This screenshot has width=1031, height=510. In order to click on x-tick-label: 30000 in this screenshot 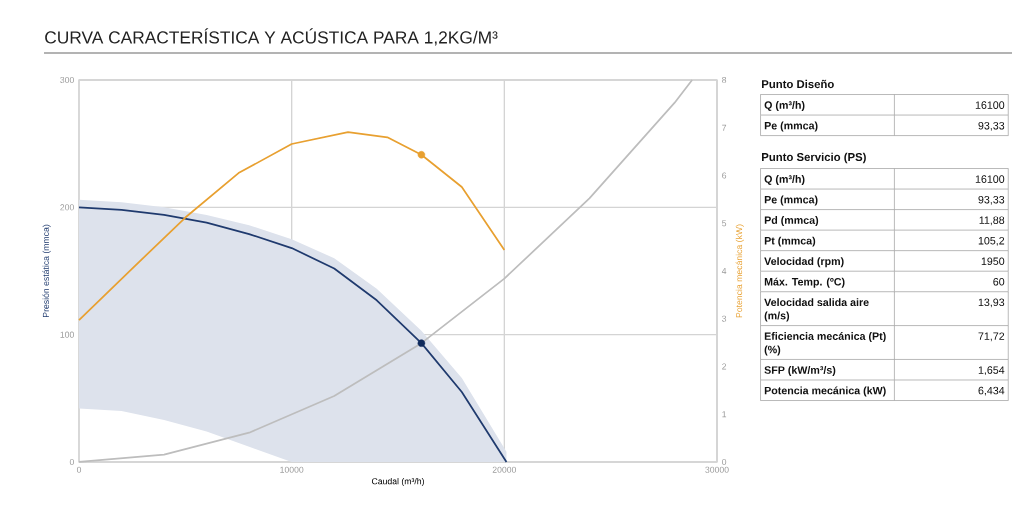, I will do `click(717, 469)`.